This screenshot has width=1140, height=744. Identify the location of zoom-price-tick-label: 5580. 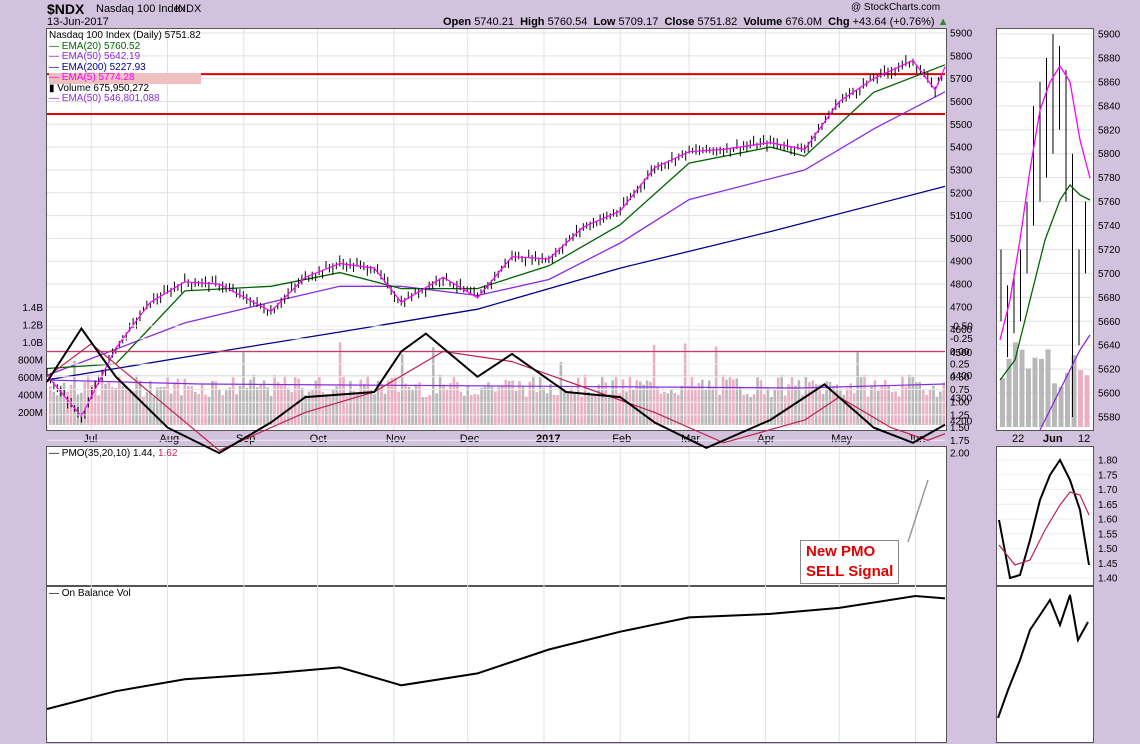
(1109, 418).